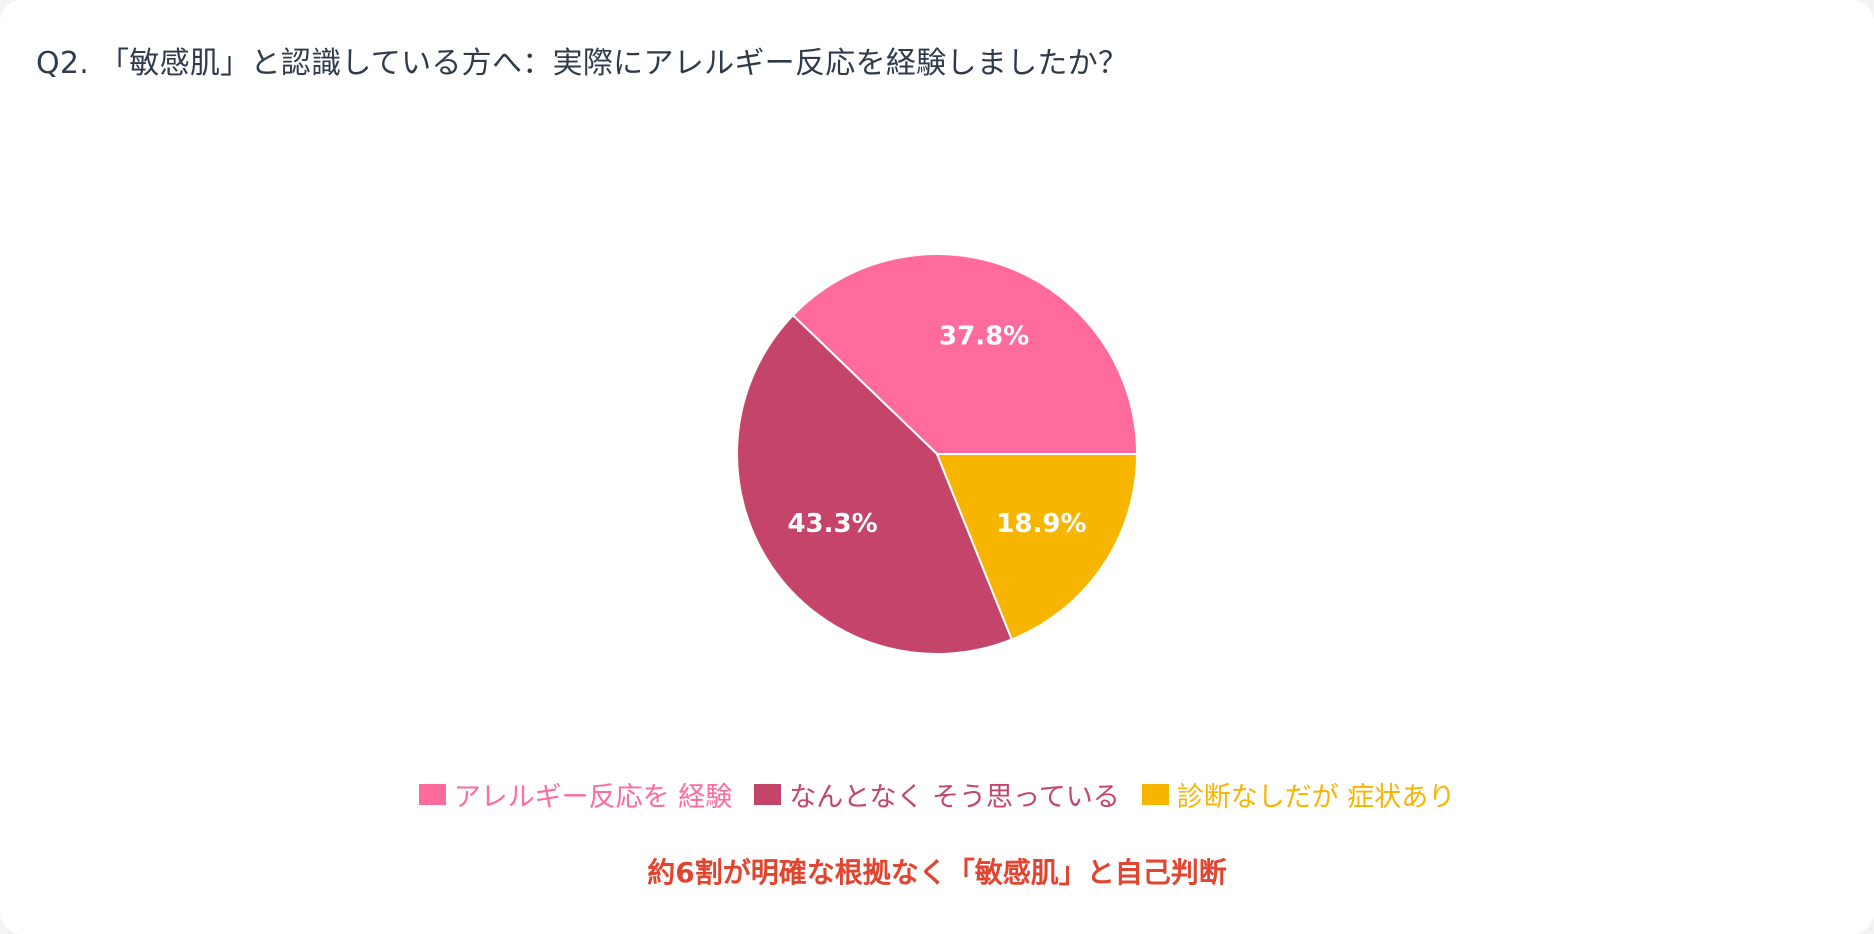 This screenshot has height=934, width=1874. Describe the element at coordinates (593, 794) in the screenshot. I see `legend-label: アレルギー反応を 経験` at that location.